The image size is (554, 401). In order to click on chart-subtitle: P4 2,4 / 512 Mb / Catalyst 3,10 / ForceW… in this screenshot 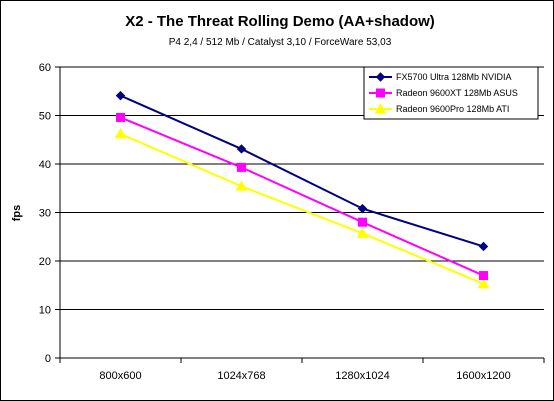, I will do `click(280, 42)`.